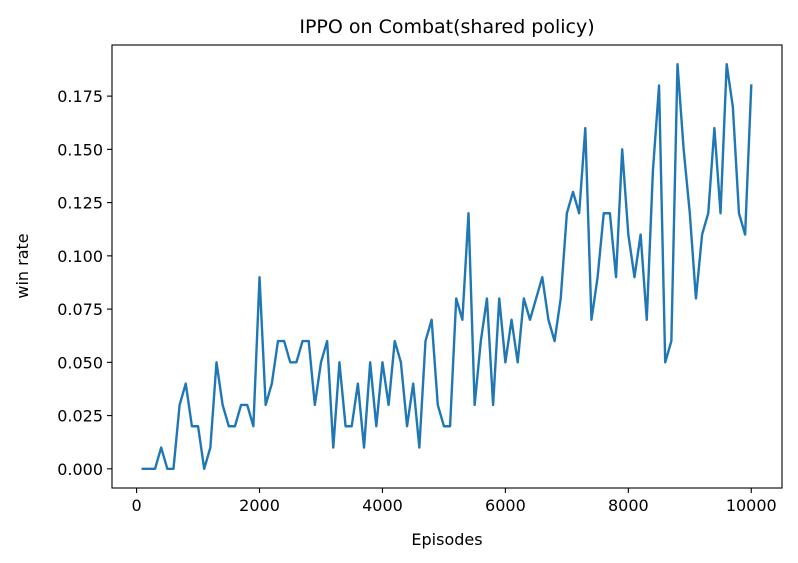  Describe the element at coordinates (22, 265) in the screenshot. I see `y-axis-label: win rate` at that location.